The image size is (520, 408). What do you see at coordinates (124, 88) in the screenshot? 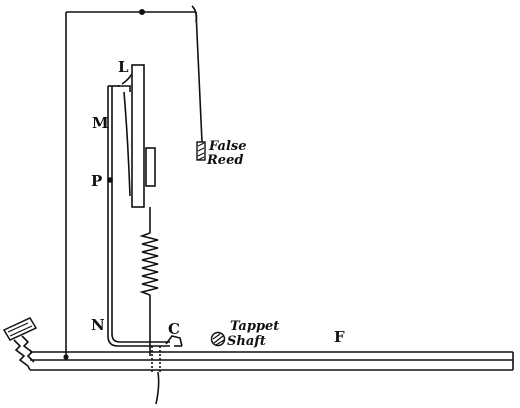
I see `reed-tip-L` at bounding box center [124, 88].